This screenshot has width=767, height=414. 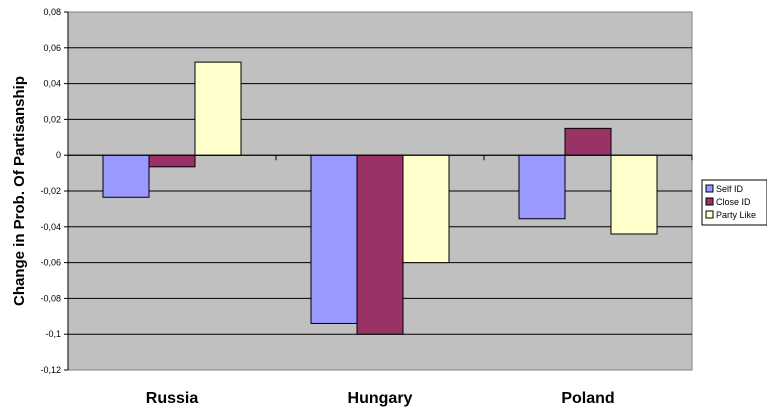 What do you see at coordinates (172, 398) in the screenshot?
I see `category-label: Russia` at bounding box center [172, 398].